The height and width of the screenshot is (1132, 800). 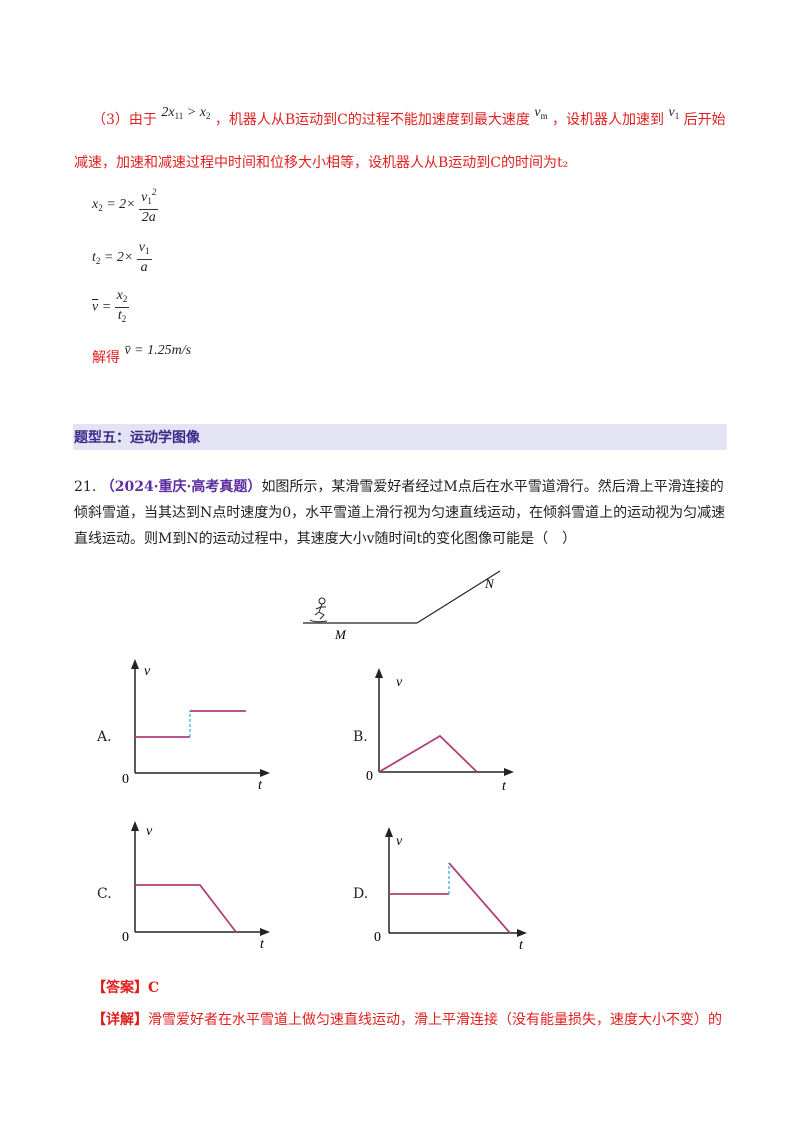 I want to click on option-b-origin: 0, so click(x=369, y=776).